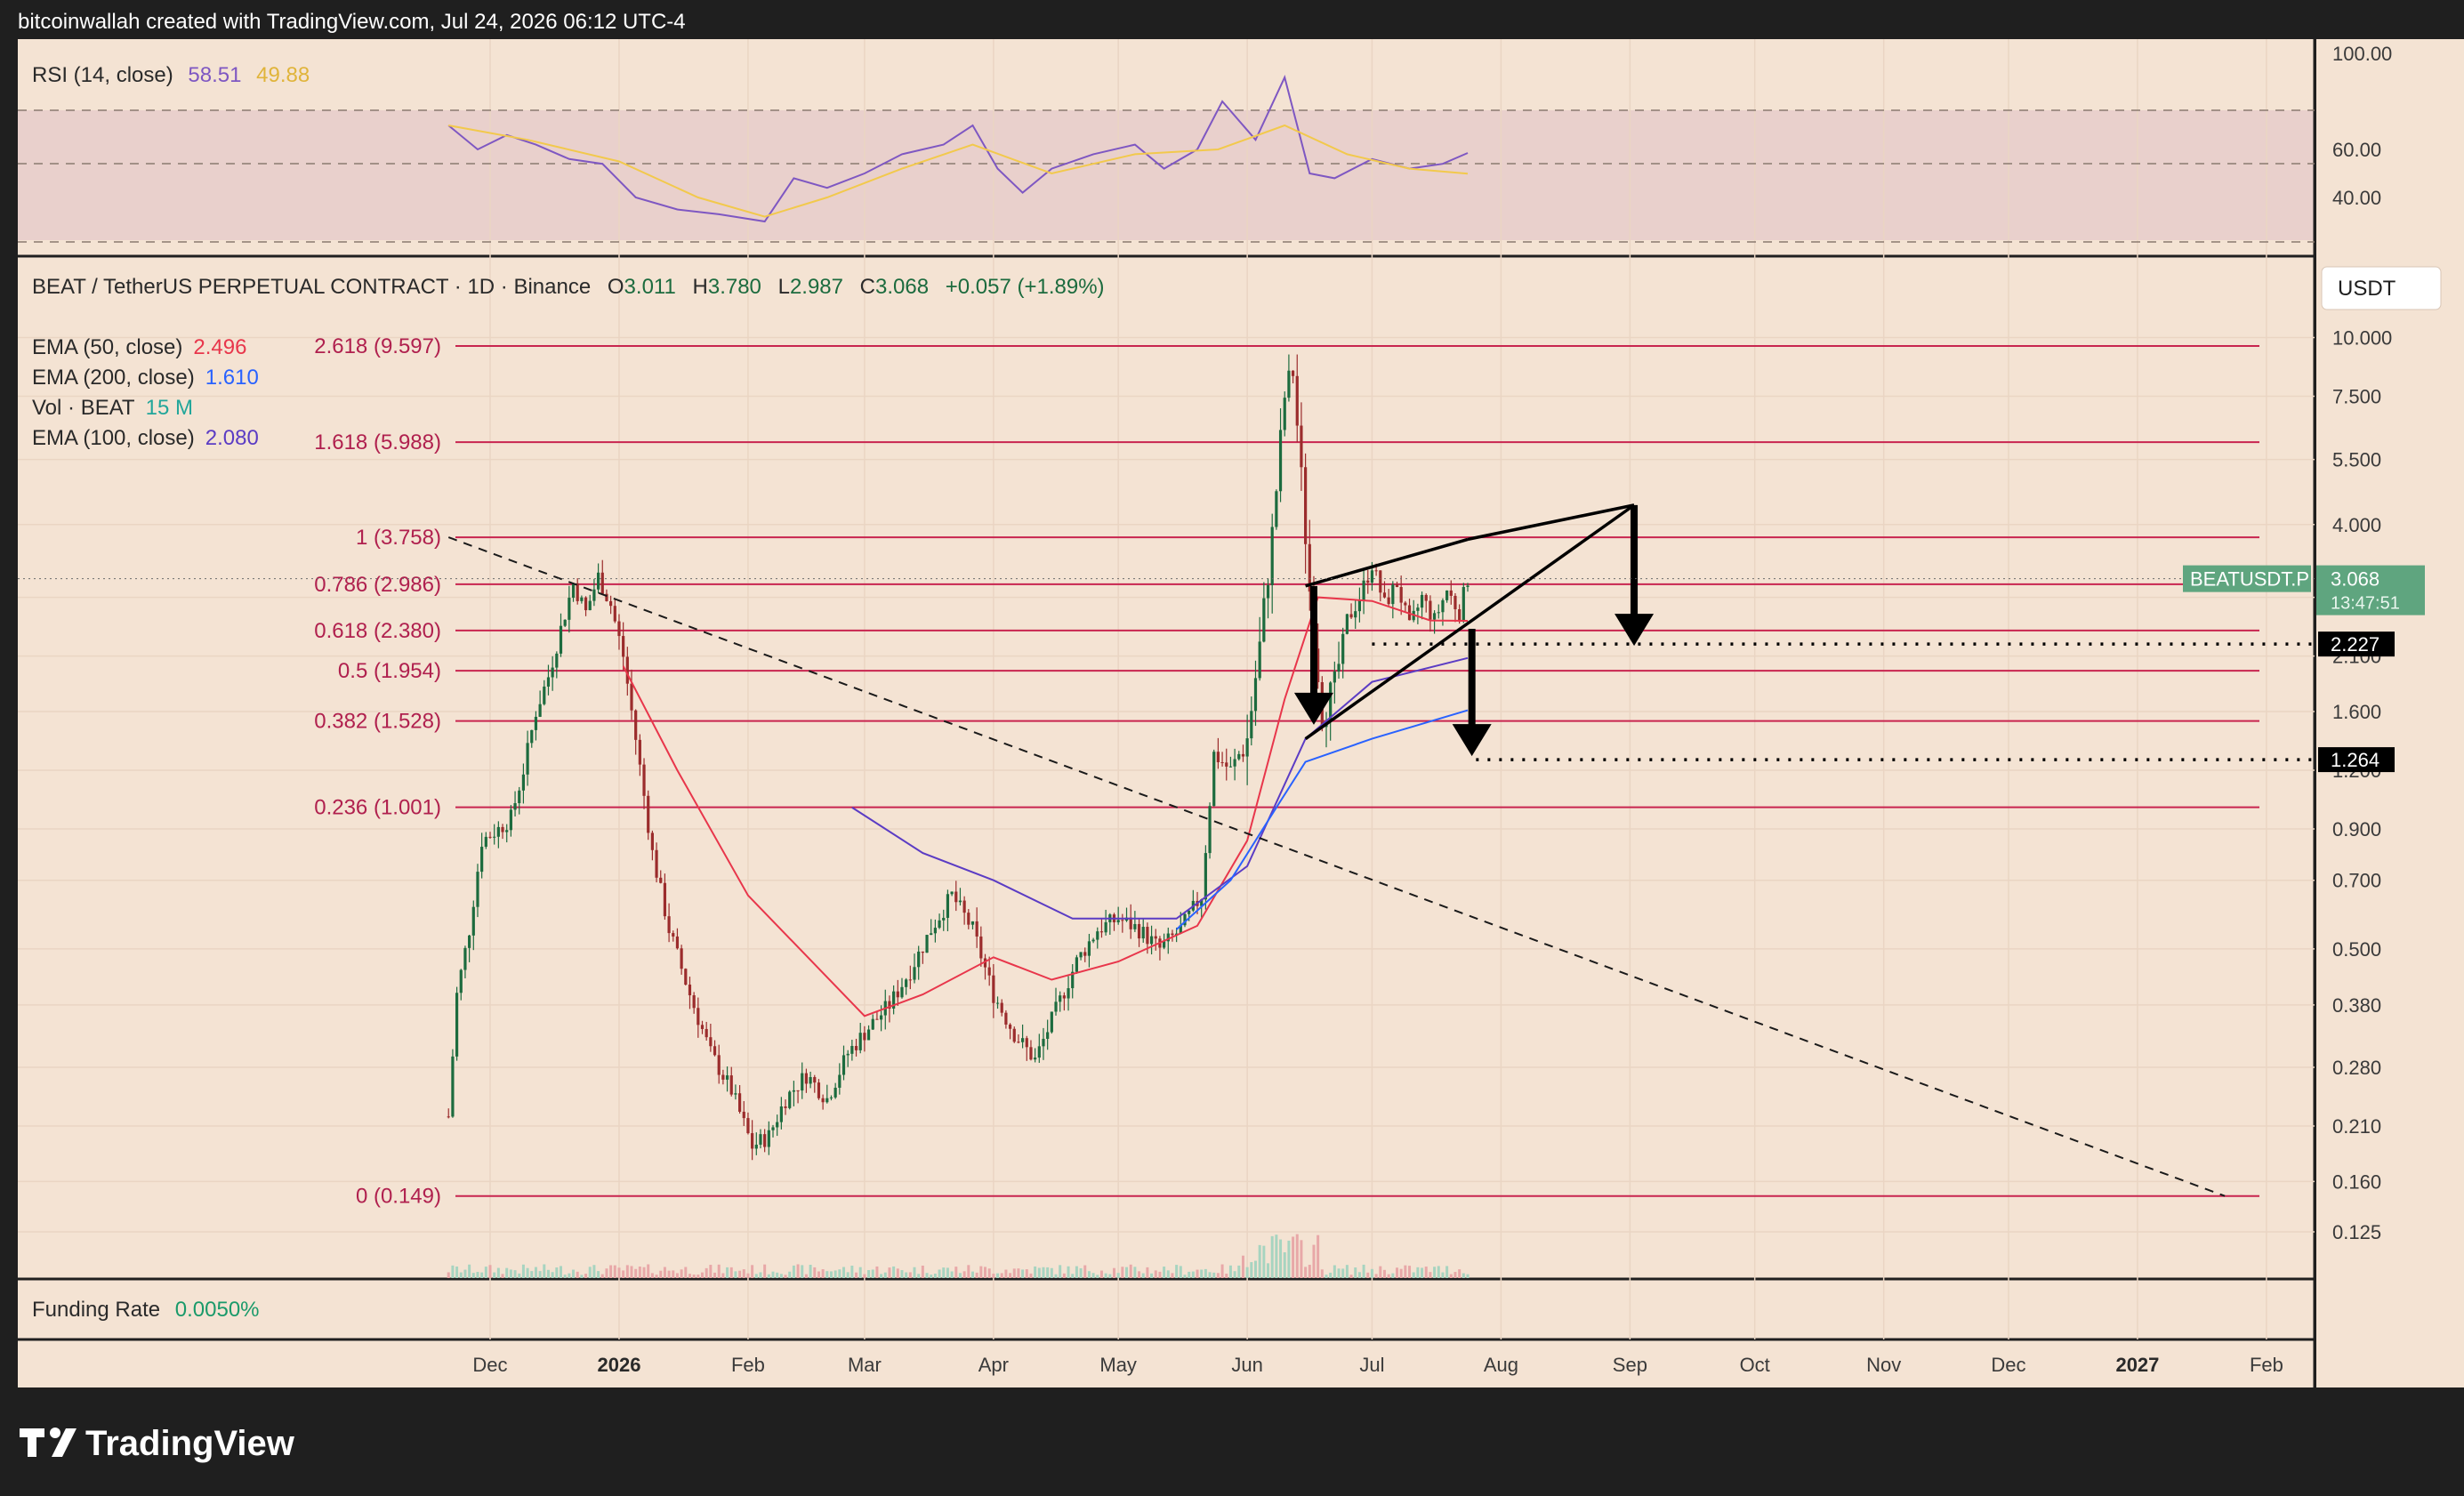  What do you see at coordinates (2370, 590) in the screenshot?
I see `price-badge` at bounding box center [2370, 590].